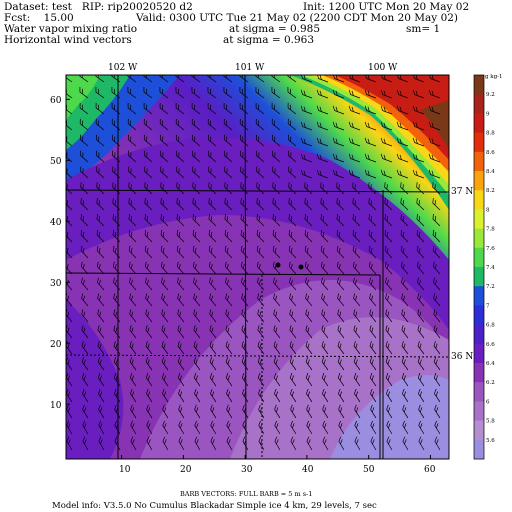 The width and height of the screenshot is (512, 512). I want to click on right-axis-label: 36 N, so click(462, 357).